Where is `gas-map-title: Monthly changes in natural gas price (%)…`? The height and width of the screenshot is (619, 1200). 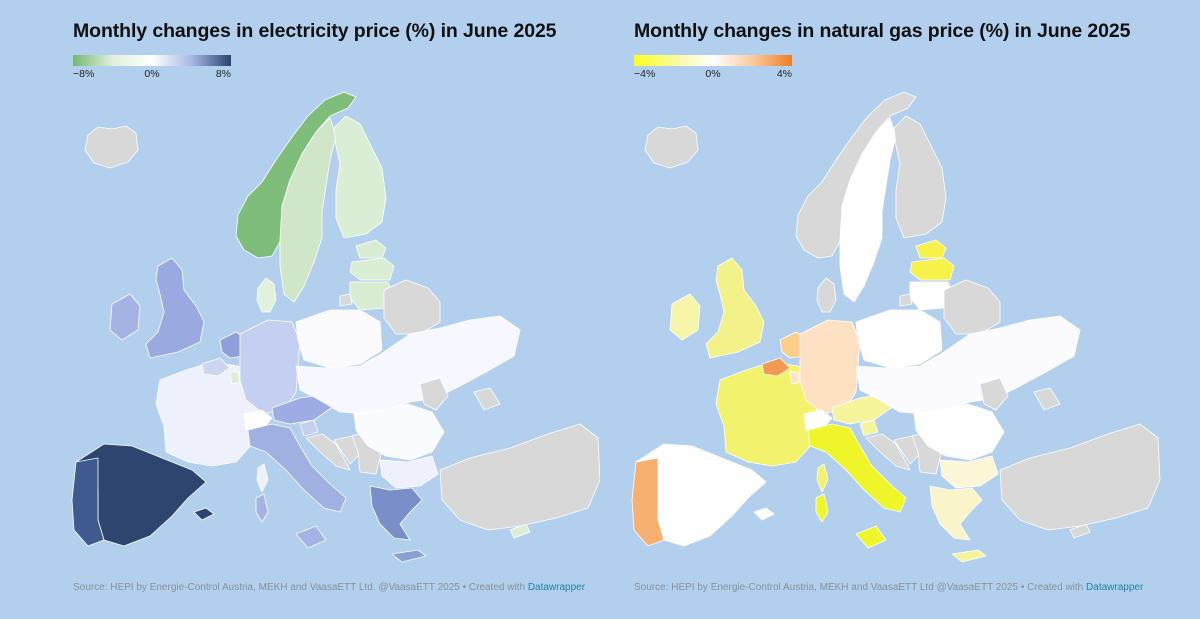
gas-map-title: Monthly changes in natural gas price (%)… is located at coordinates (882, 31).